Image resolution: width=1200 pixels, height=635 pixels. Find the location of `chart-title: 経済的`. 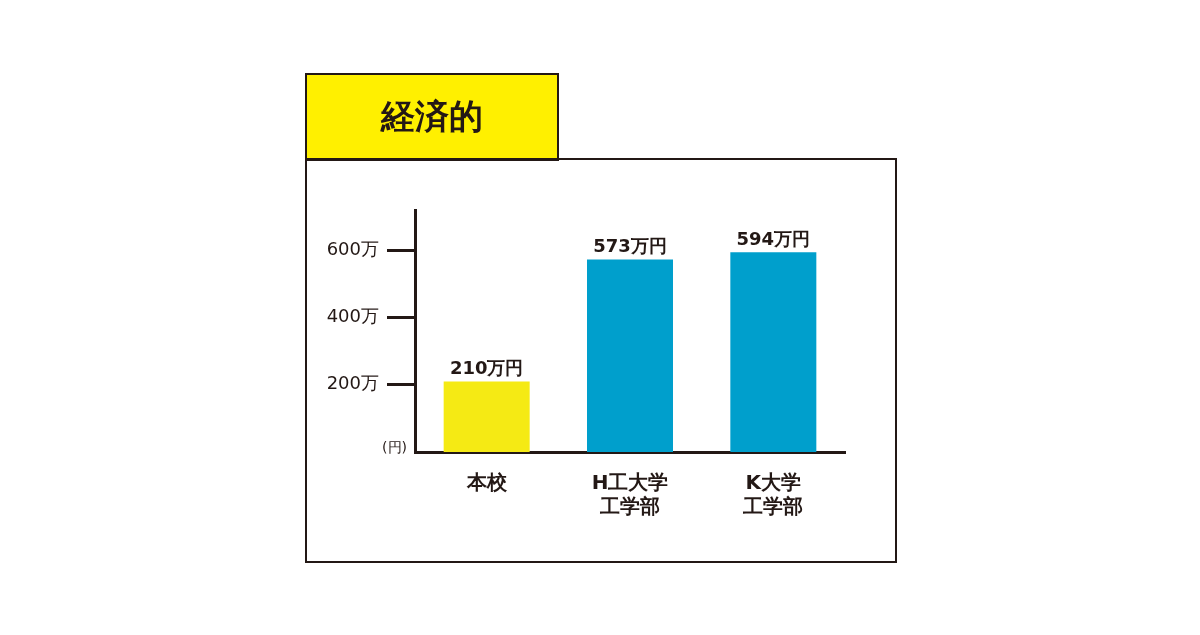

chart-title: 経済的 is located at coordinates (432, 117).